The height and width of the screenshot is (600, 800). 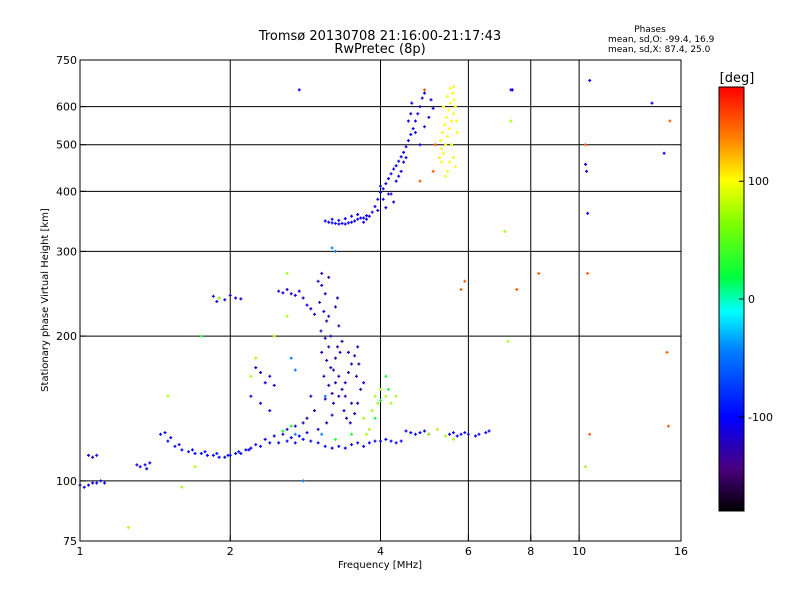 What do you see at coordinates (66, 107) in the screenshot?
I see `y-tick-label: 600` at bounding box center [66, 107].